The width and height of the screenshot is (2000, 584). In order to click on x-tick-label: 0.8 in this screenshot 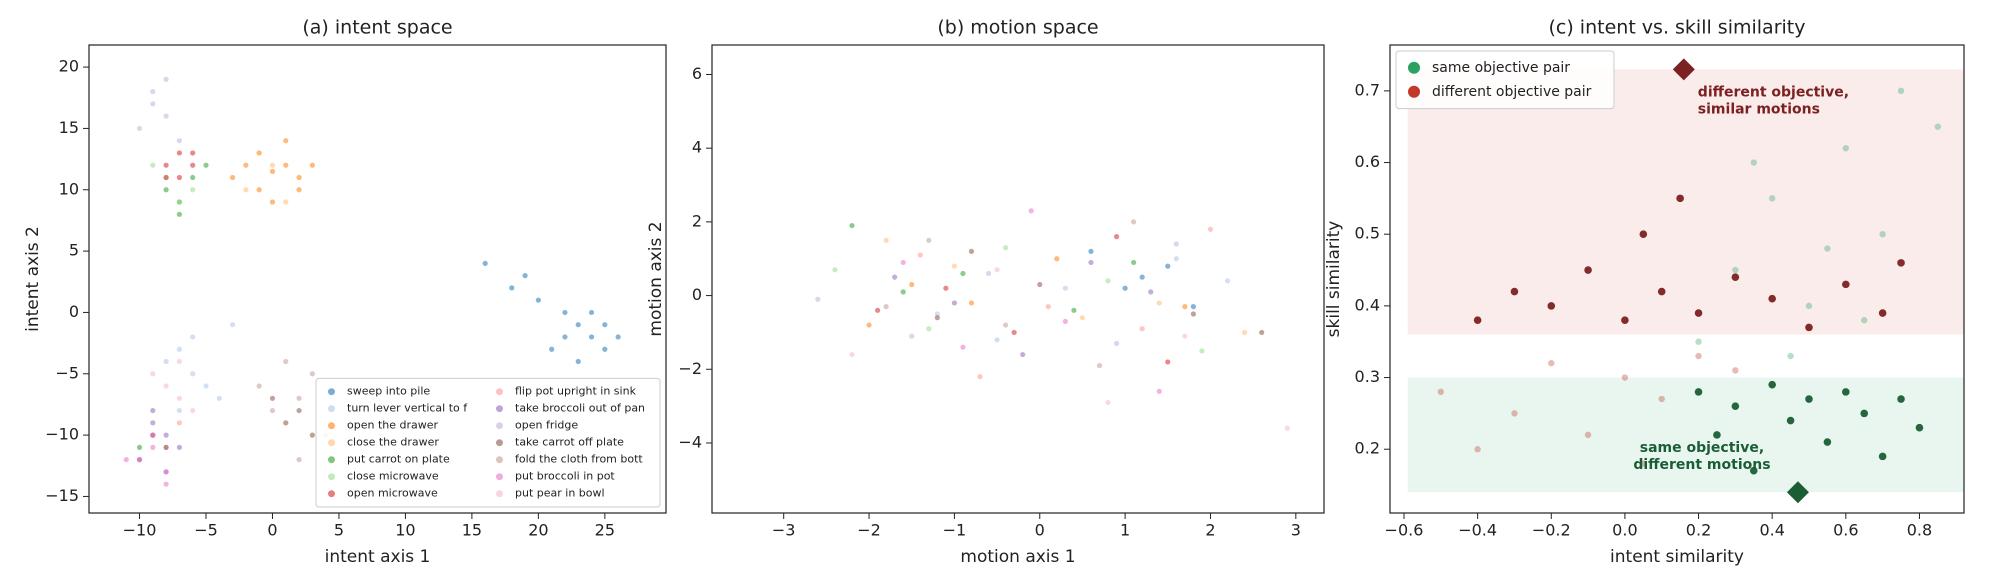, I will do `click(1919, 530)`.